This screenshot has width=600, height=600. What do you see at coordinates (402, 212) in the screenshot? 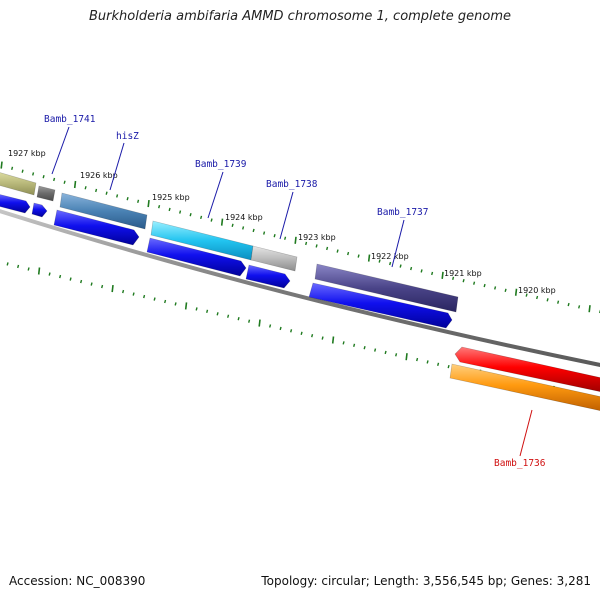
I see `gene-label-bamb-1737: Bamb_1737` at bounding box center [402, 212].